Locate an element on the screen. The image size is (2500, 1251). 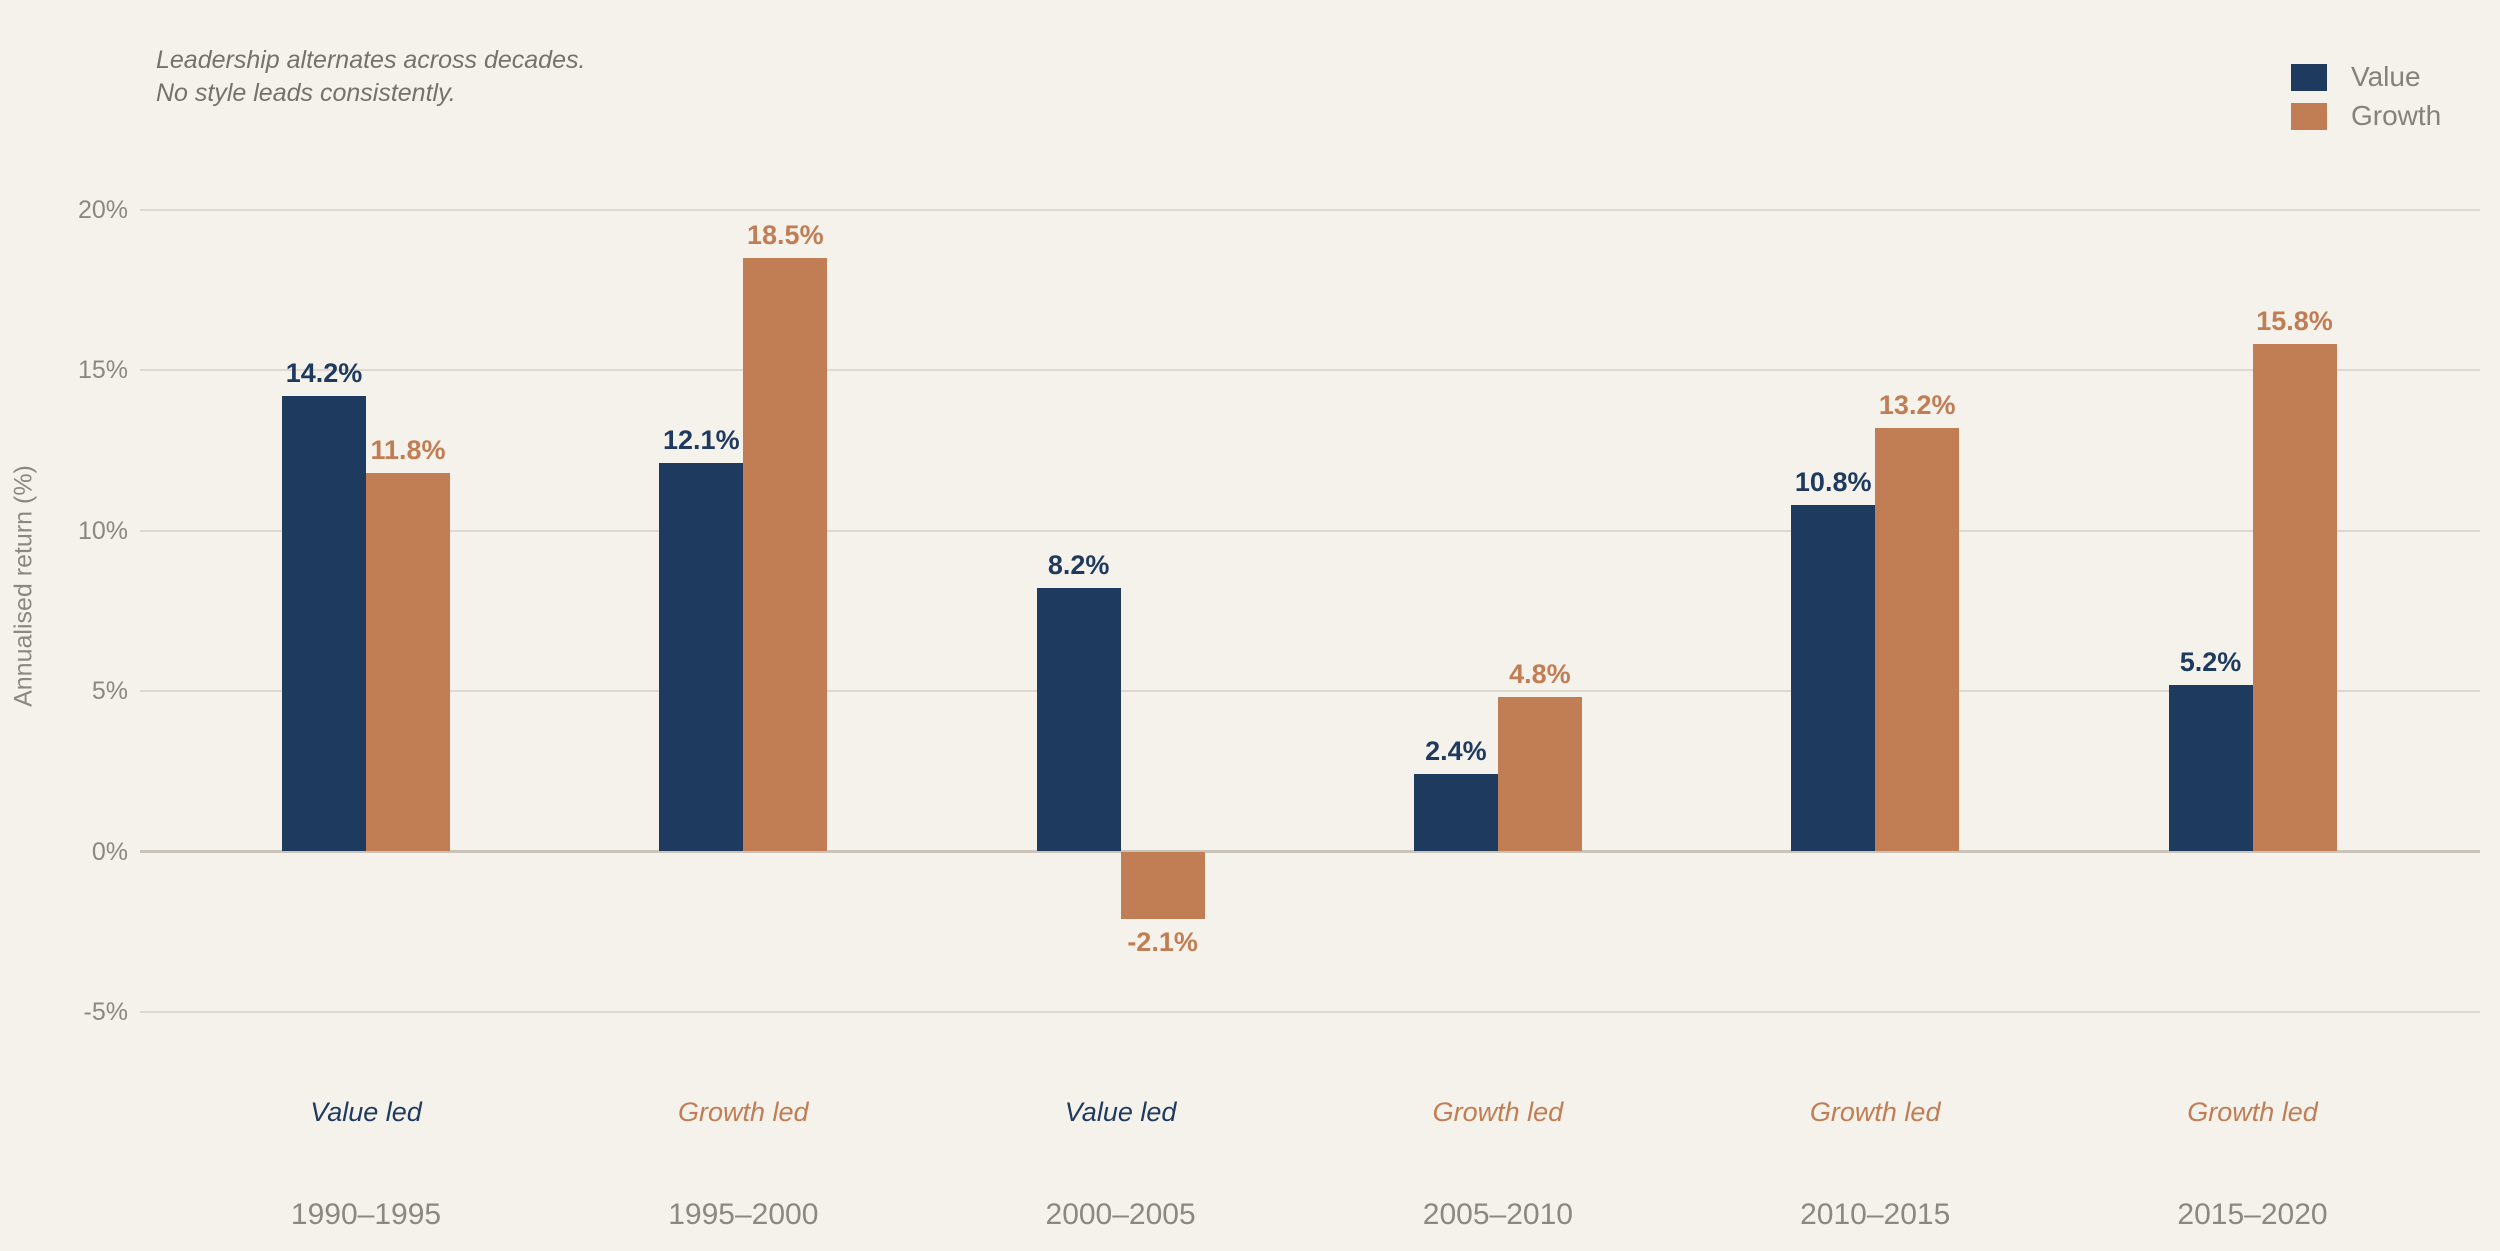
value-series-swatch-icon is located at coordinates (2309, 77).